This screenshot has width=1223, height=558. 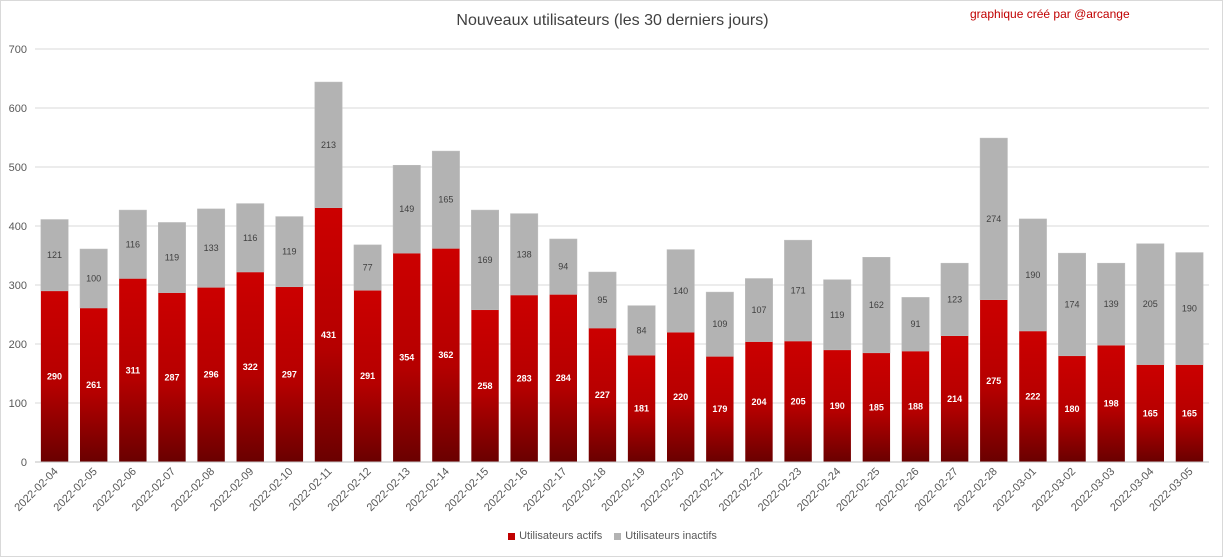 I want to click on data-label-inactifs: 205, so click(x=1150, y=304).